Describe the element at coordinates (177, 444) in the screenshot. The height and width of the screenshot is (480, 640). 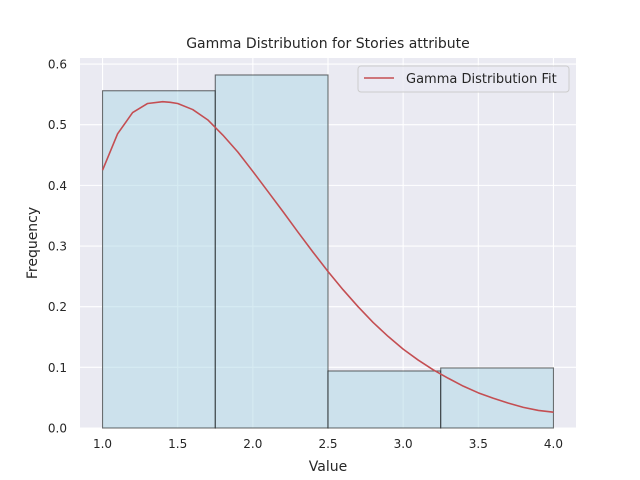
I see `x-tick-label: 1.5` at that location.